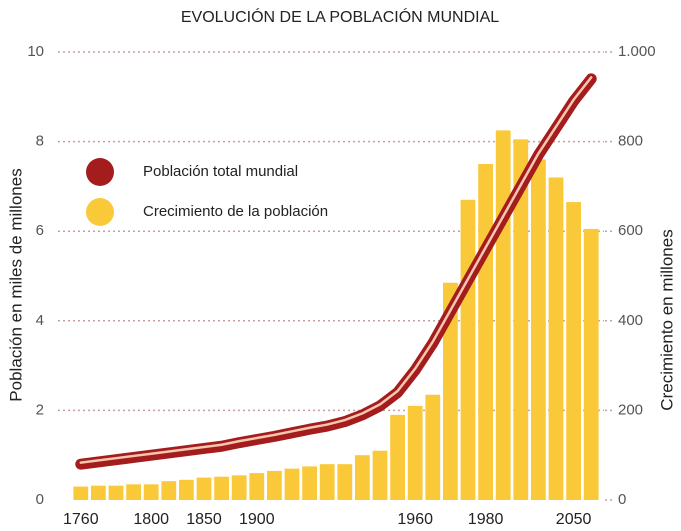  What do you see at coordinates (151, 519) in the screenshot?
I see `x-tick-label: 1800` at bounding box center [151, 519].